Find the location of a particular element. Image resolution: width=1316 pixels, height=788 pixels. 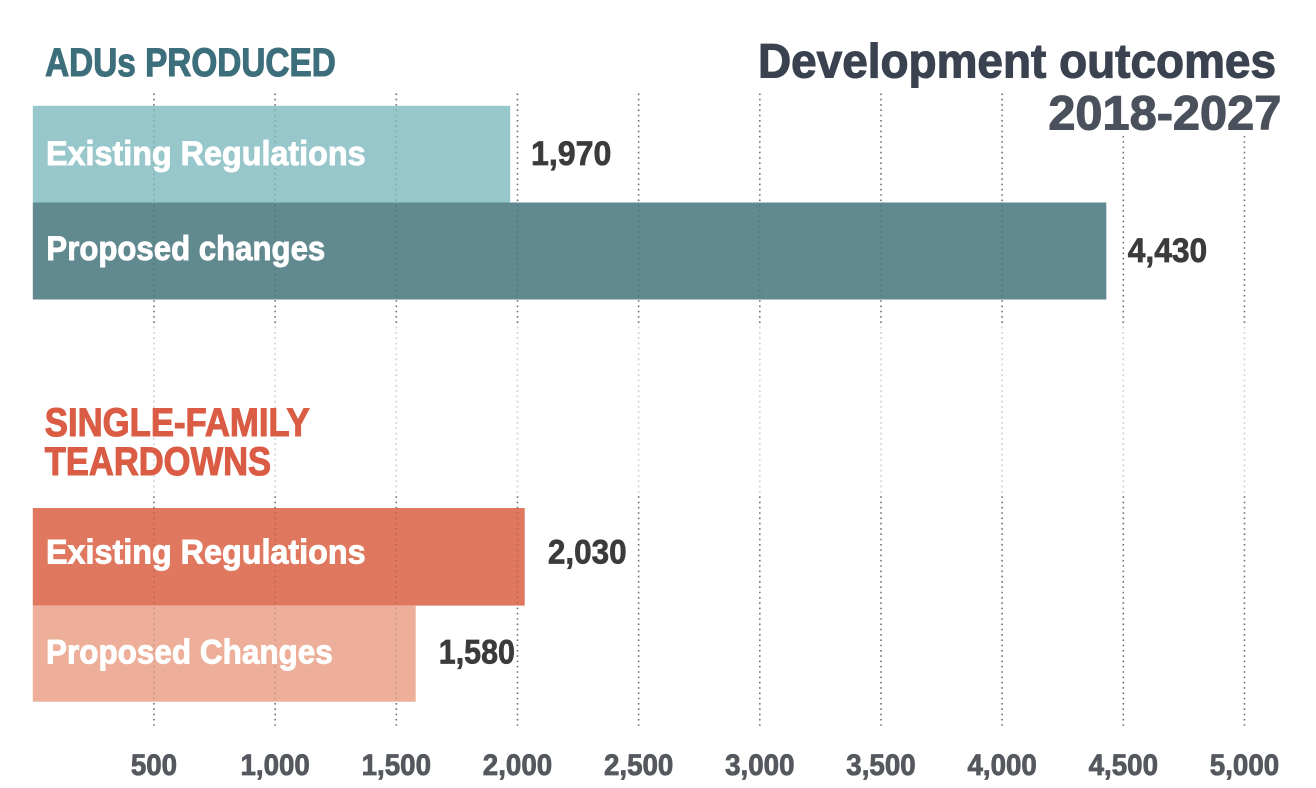

svg-text: 1,580 is located at coordinates (477, 652).